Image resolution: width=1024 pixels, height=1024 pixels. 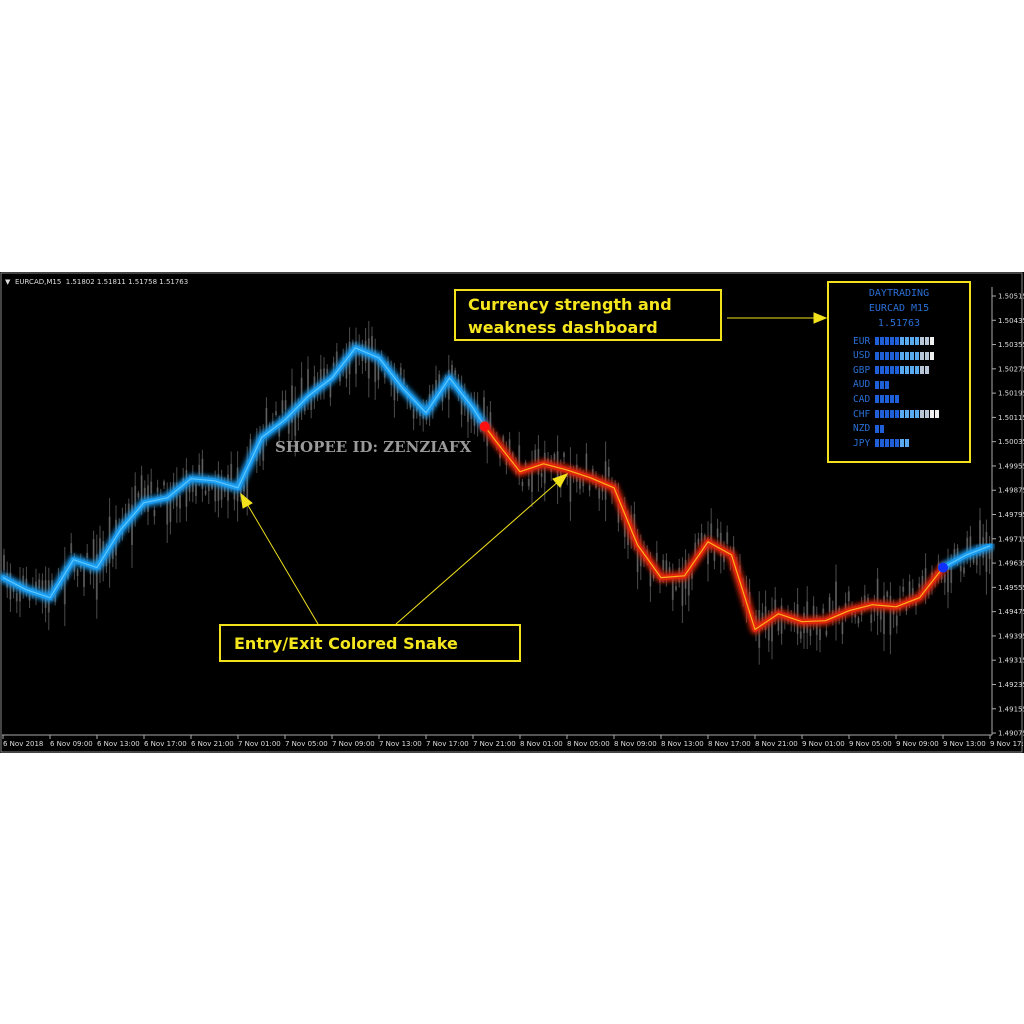 What do you see at coordinates (1011, 369) in the screenshot?
I see `y-tick-label: 1.50275` at bounding box center [1011, 369].